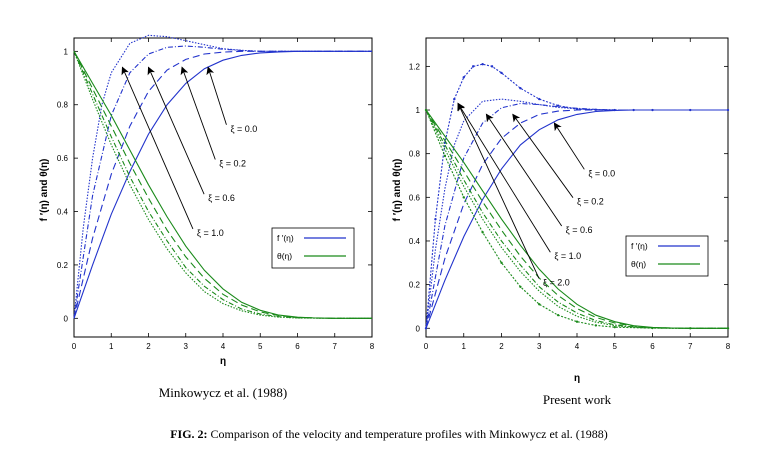 The image size is (779, 456). What do you see at coordinates (284, 256) in the screenshot?
I see `left-legend-label-temperature: θ(η)` at bounding box center [284, 256].